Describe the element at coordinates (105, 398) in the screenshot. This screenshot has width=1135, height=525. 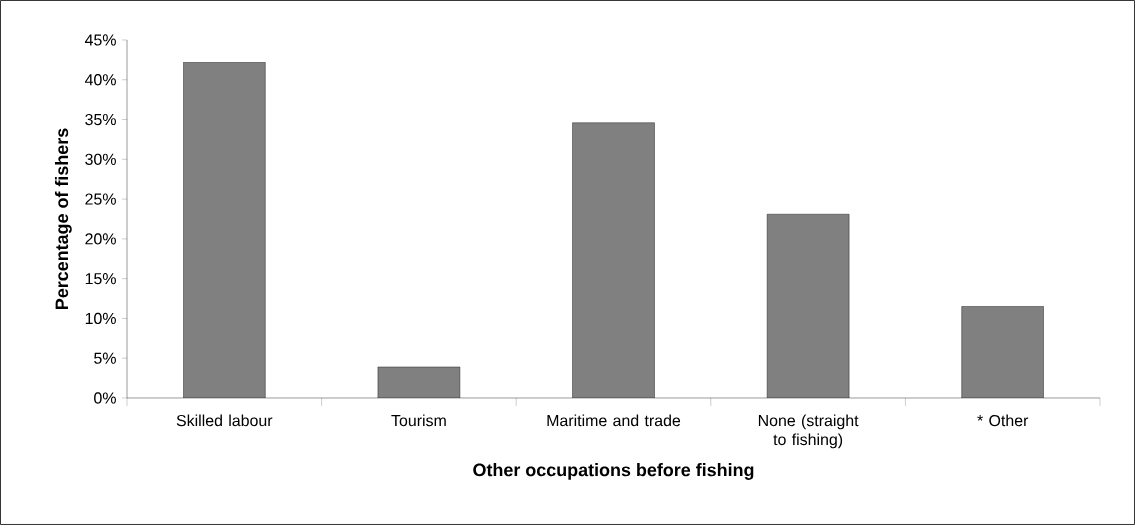
I see `y-tick-label: 0%` at that location.